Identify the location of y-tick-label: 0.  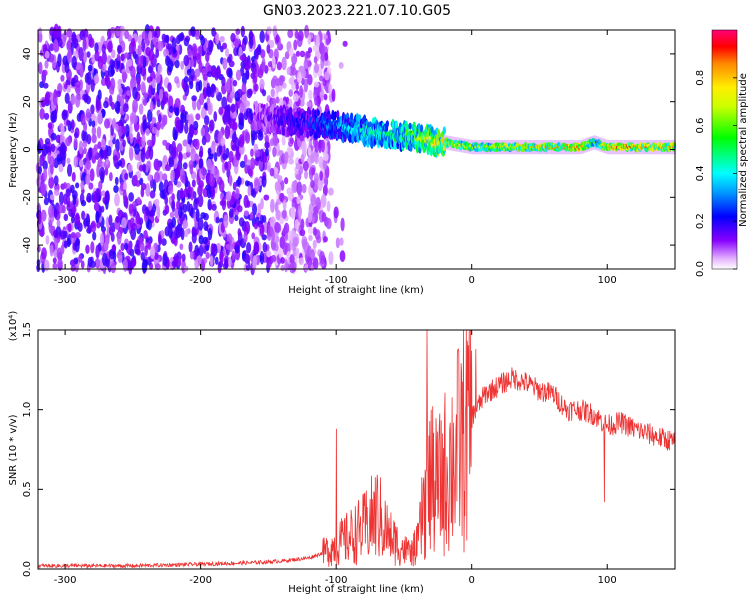
(27, 149).